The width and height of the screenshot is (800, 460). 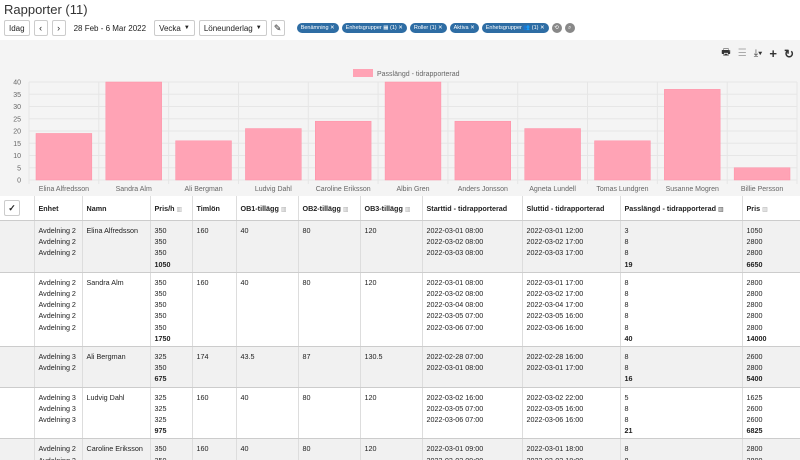 What do you see at coordinates (571, 208) in the screenshot?
I see `col-header-slut: Sluttid - tidrapporterad` at bounding box center [571, 208].